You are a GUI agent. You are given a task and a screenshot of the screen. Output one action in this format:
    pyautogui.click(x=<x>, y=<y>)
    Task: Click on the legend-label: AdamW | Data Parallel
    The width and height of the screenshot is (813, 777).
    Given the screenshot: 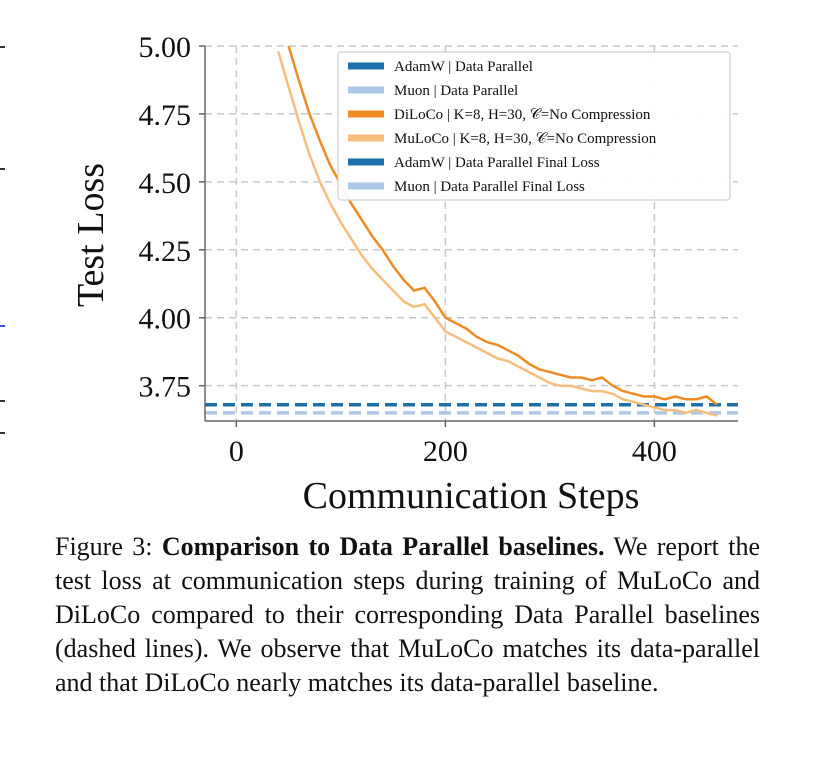 What is the action you would take?
    pyautogui.click(x=463, y=67)
    